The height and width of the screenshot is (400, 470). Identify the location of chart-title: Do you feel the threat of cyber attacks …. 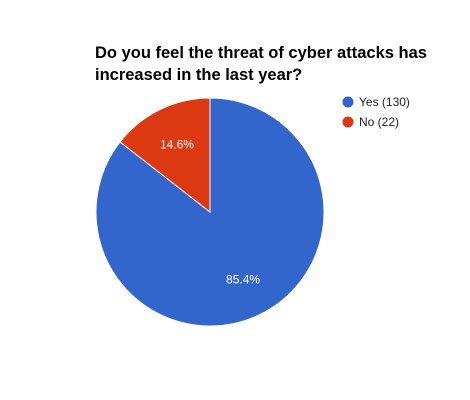
(275, 64).